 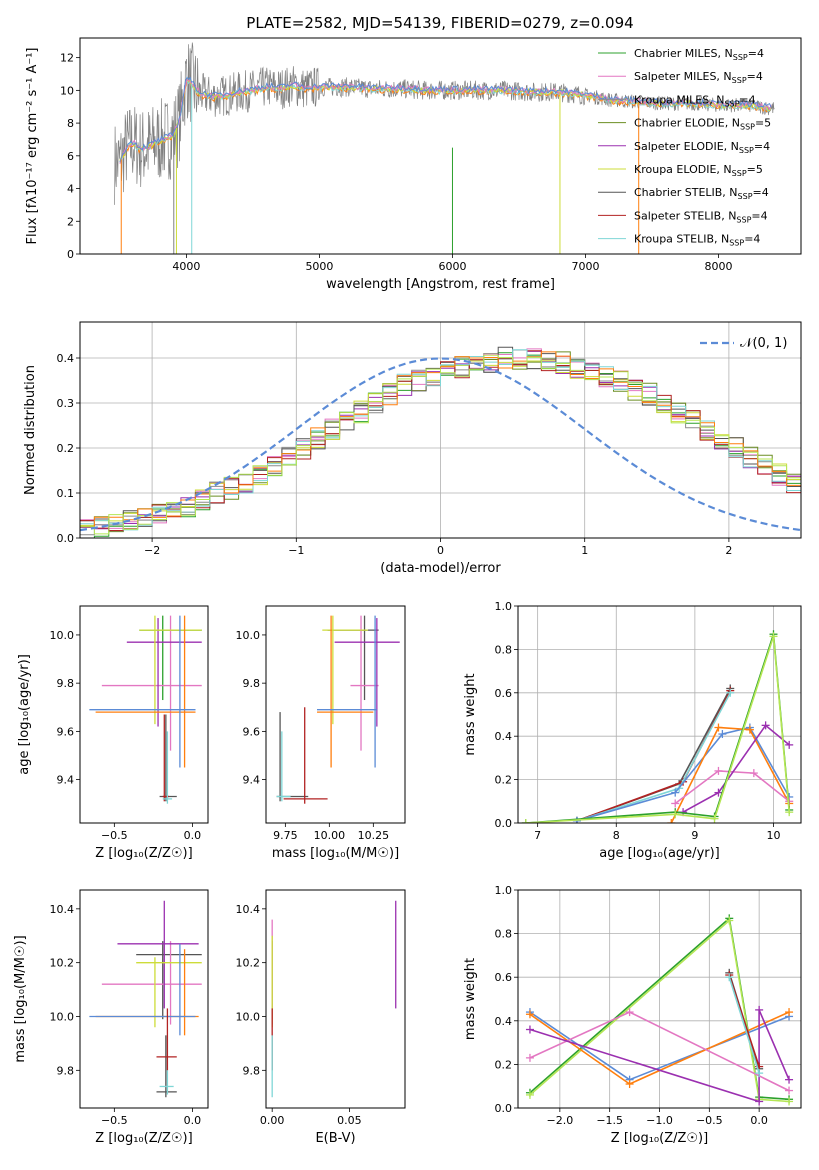 I want to click on x-tick-label: 0.00, so click(x=272, y=1120).